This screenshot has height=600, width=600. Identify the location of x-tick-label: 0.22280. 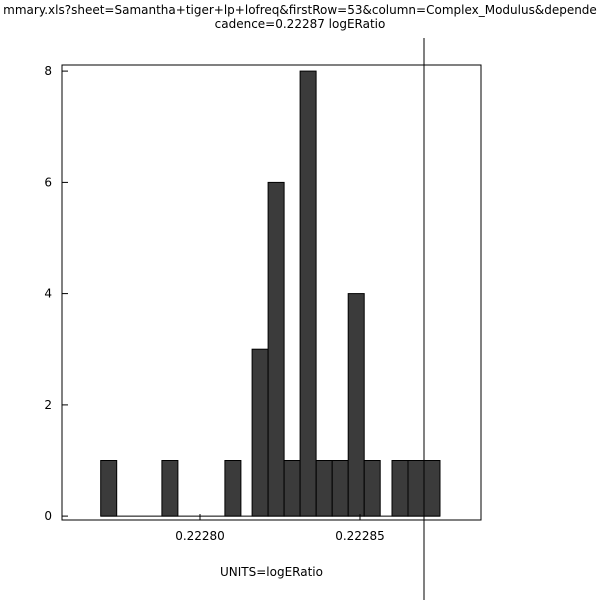
(200, 536).